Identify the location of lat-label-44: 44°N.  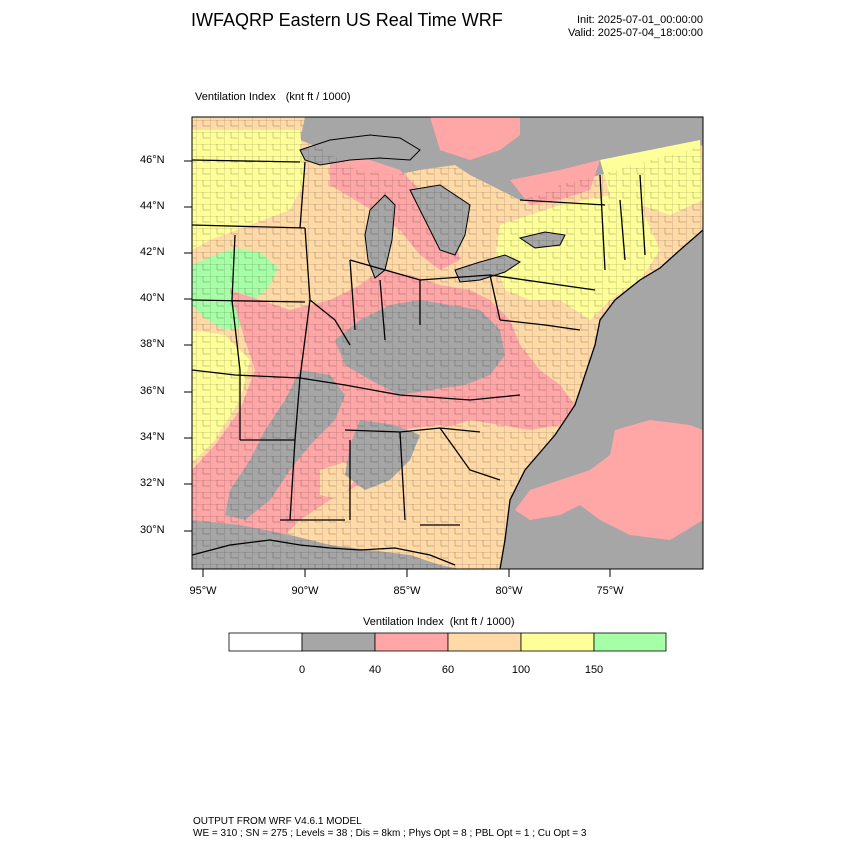
(152, 206).